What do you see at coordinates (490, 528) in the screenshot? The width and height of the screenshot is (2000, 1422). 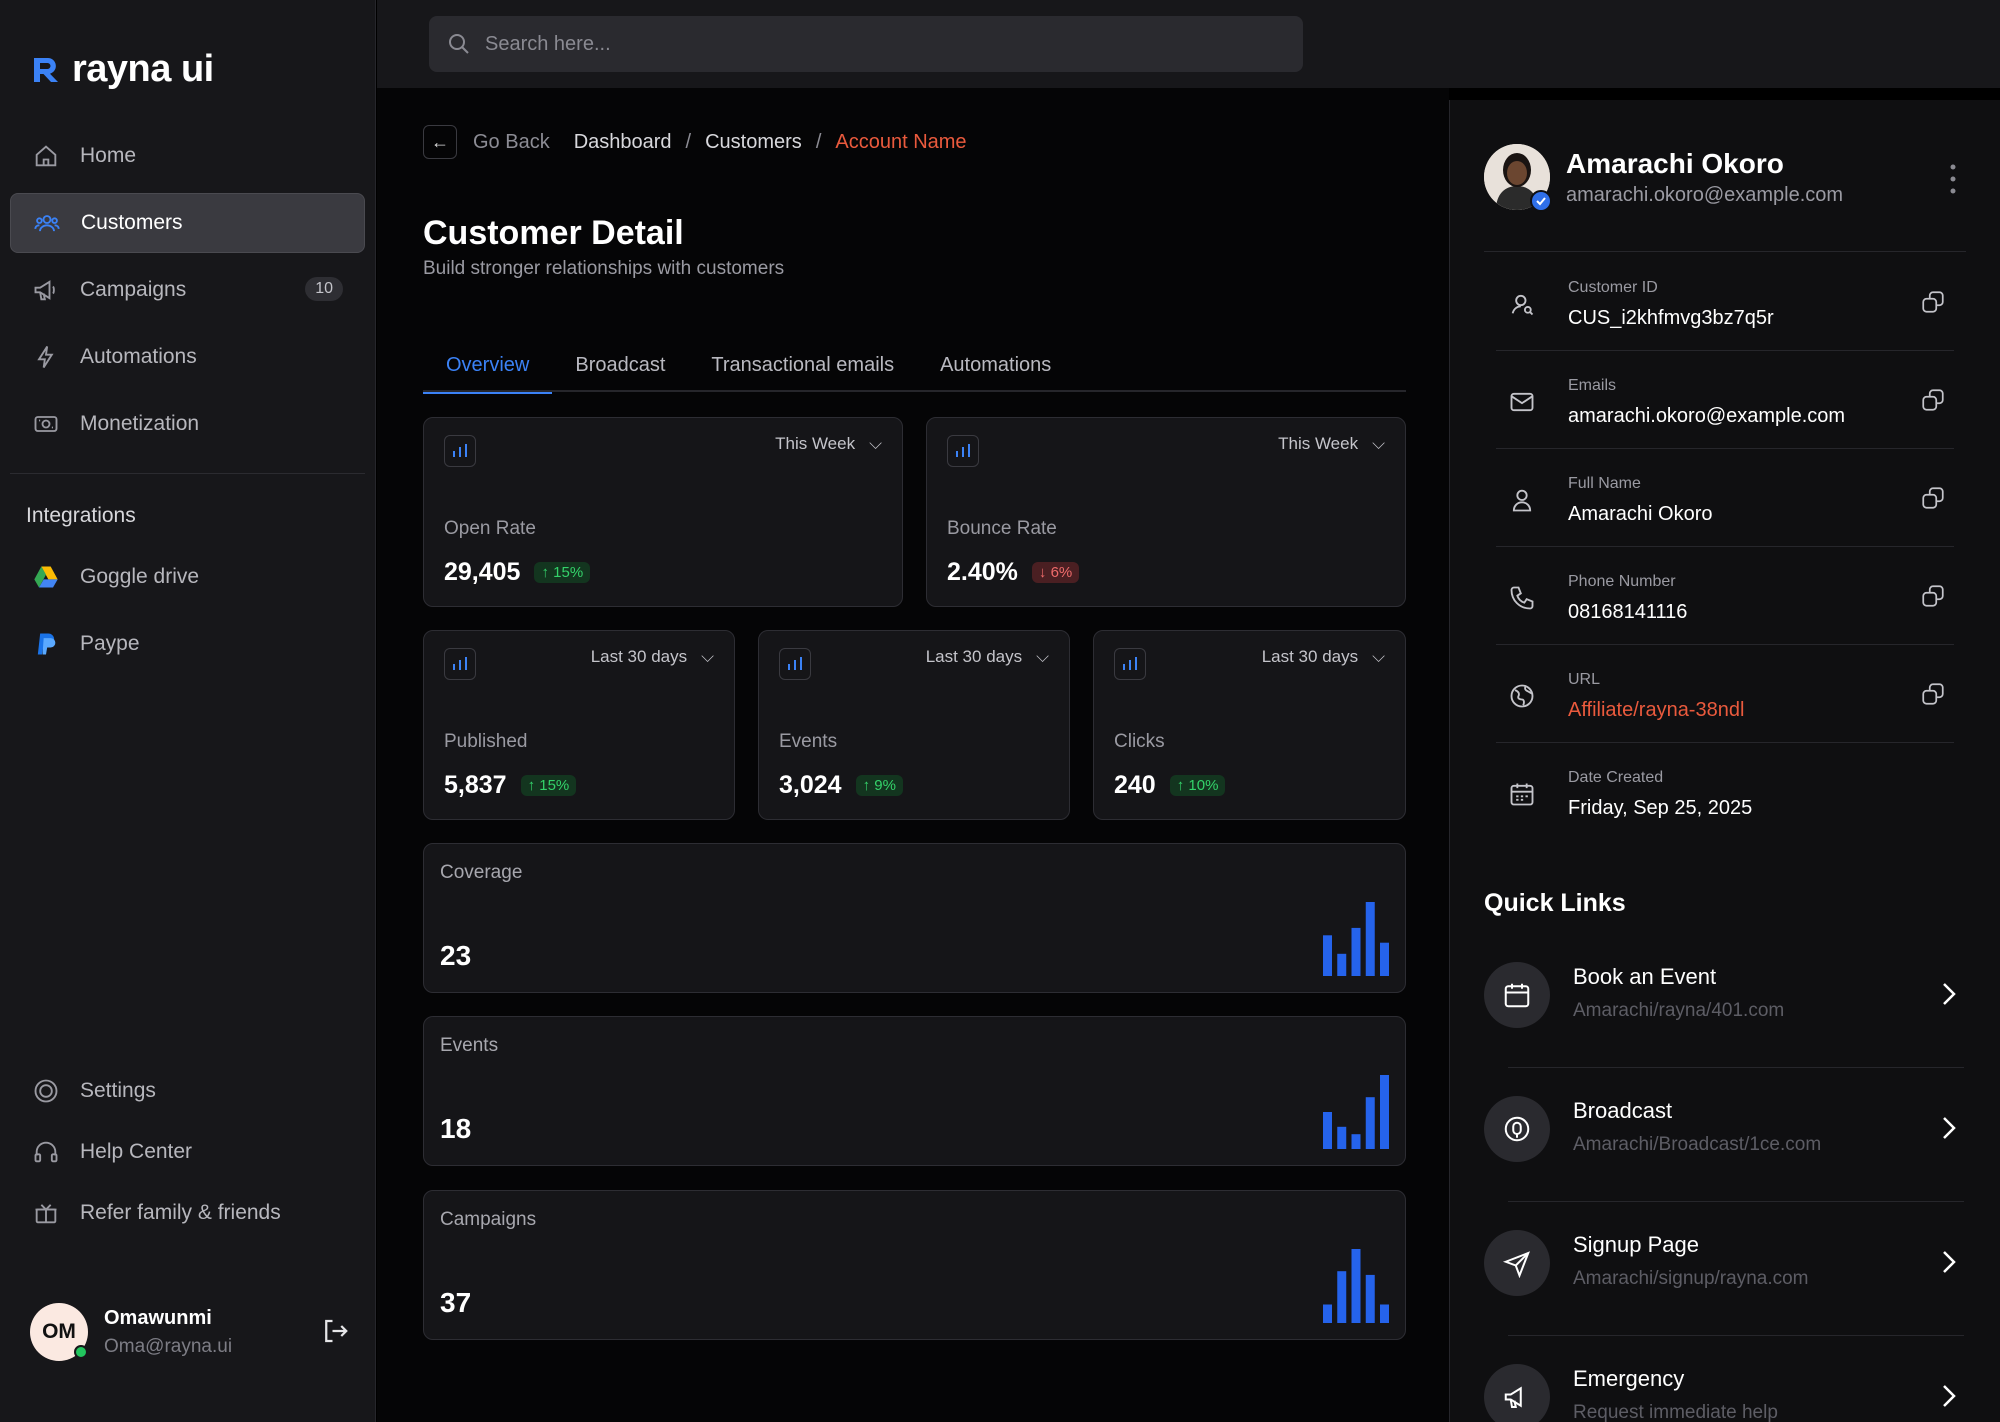 I see `stat-label: Open Rate` at bounding box center [490, 528].